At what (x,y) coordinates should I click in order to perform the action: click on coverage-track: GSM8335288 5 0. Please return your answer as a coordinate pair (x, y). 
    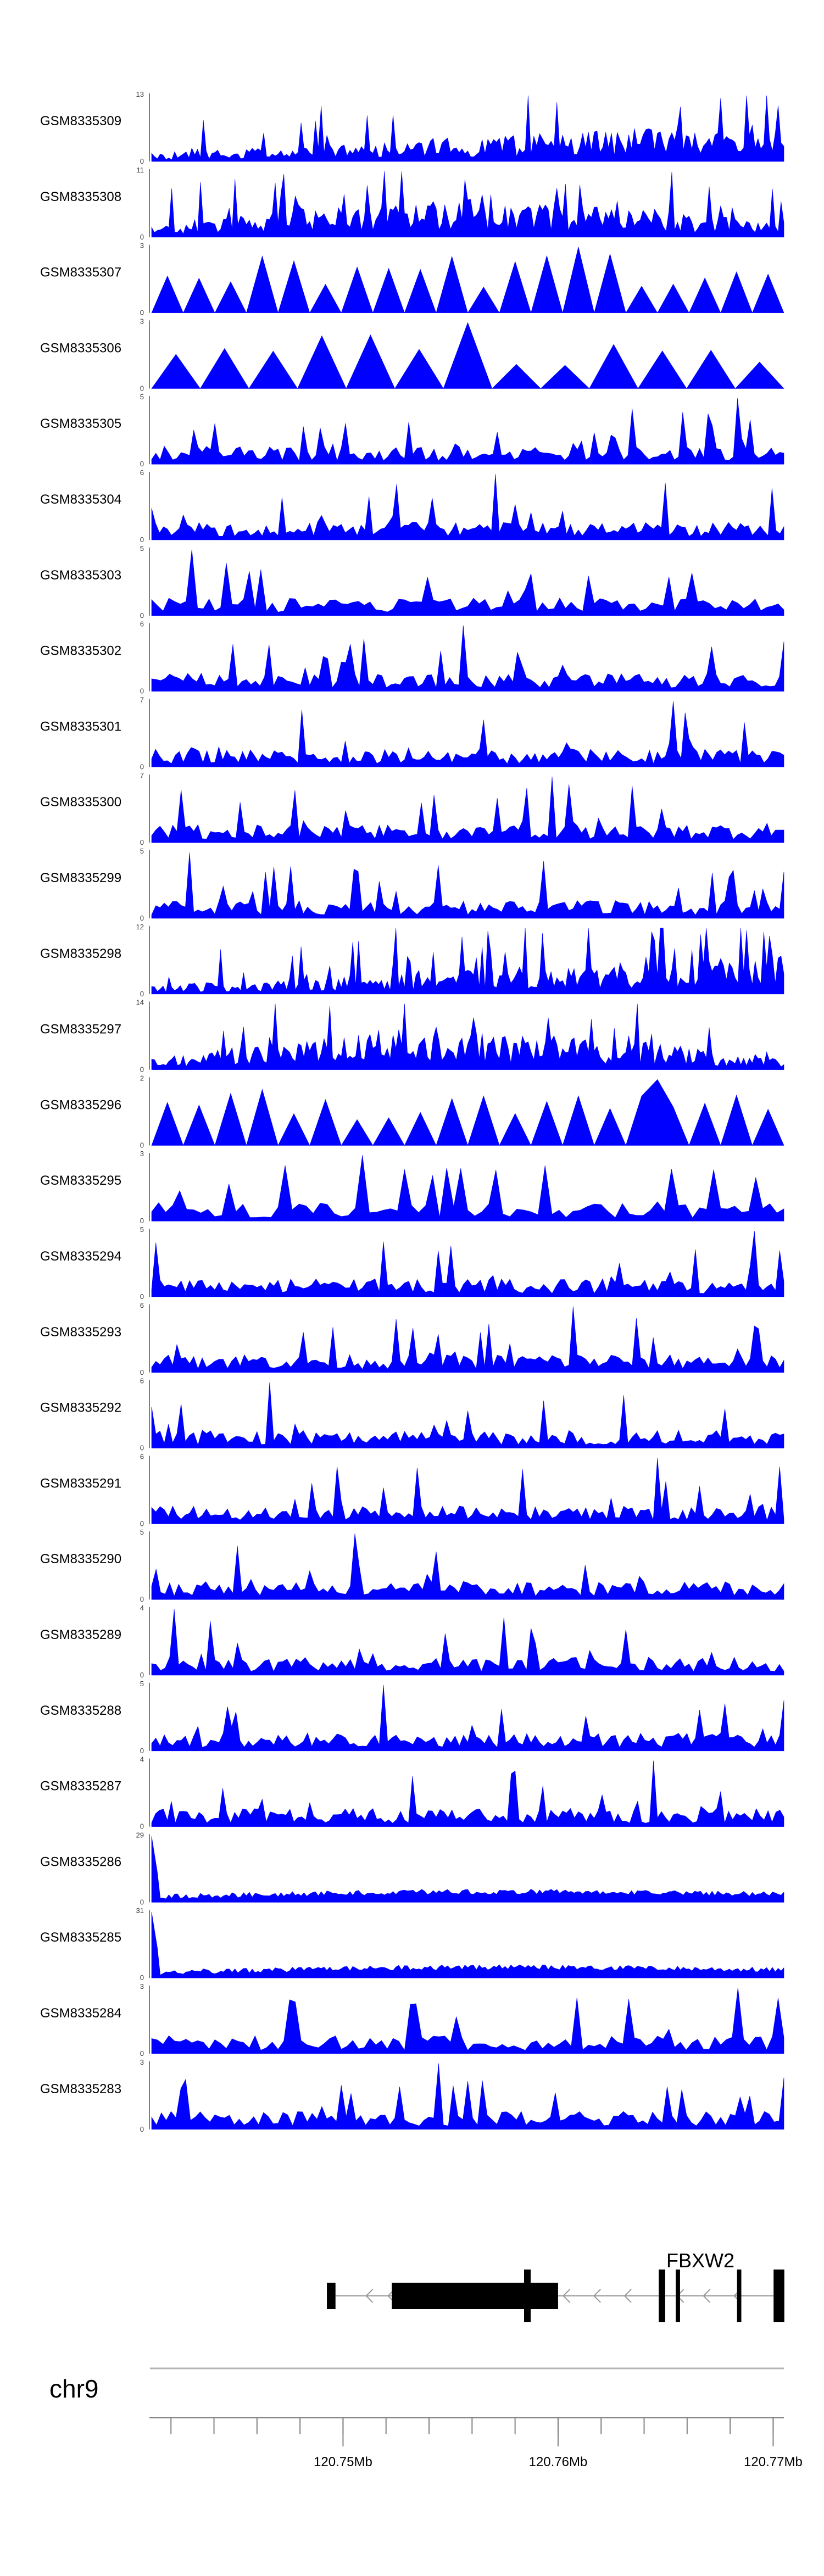
    Looking at the image, I should click on (412, 1717).